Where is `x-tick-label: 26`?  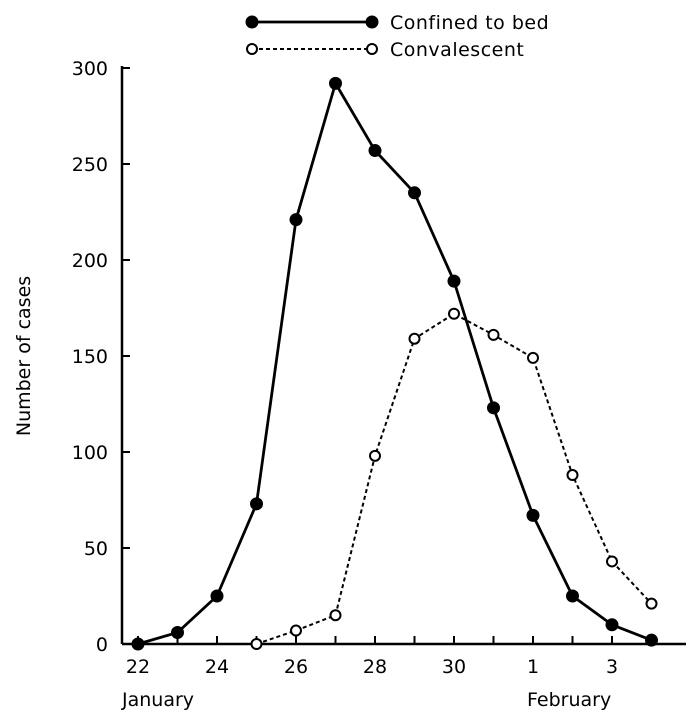
x-tick-label: 26 is located at coordinates (296, 667).